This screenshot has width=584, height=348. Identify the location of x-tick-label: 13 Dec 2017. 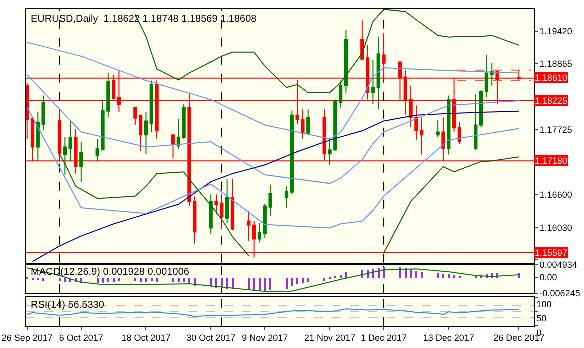
(448, 337).